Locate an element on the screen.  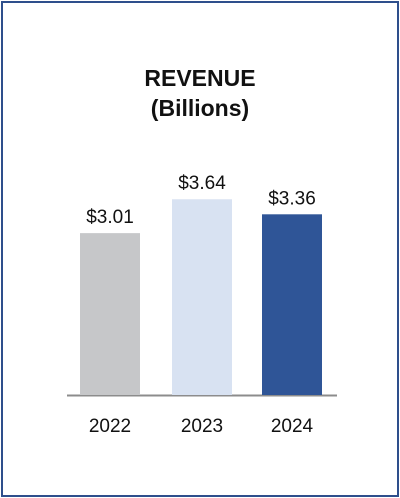
value-label-2024: $3.36 is located at coordinates (292, 198).